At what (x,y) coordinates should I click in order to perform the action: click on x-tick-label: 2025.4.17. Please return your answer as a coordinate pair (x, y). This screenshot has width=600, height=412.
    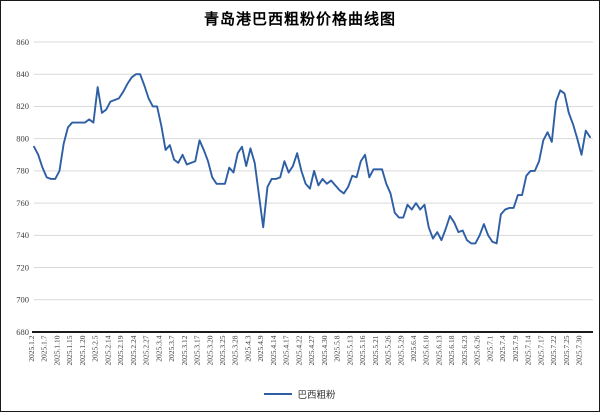
    Looking at the image, I should click on (286, 350).